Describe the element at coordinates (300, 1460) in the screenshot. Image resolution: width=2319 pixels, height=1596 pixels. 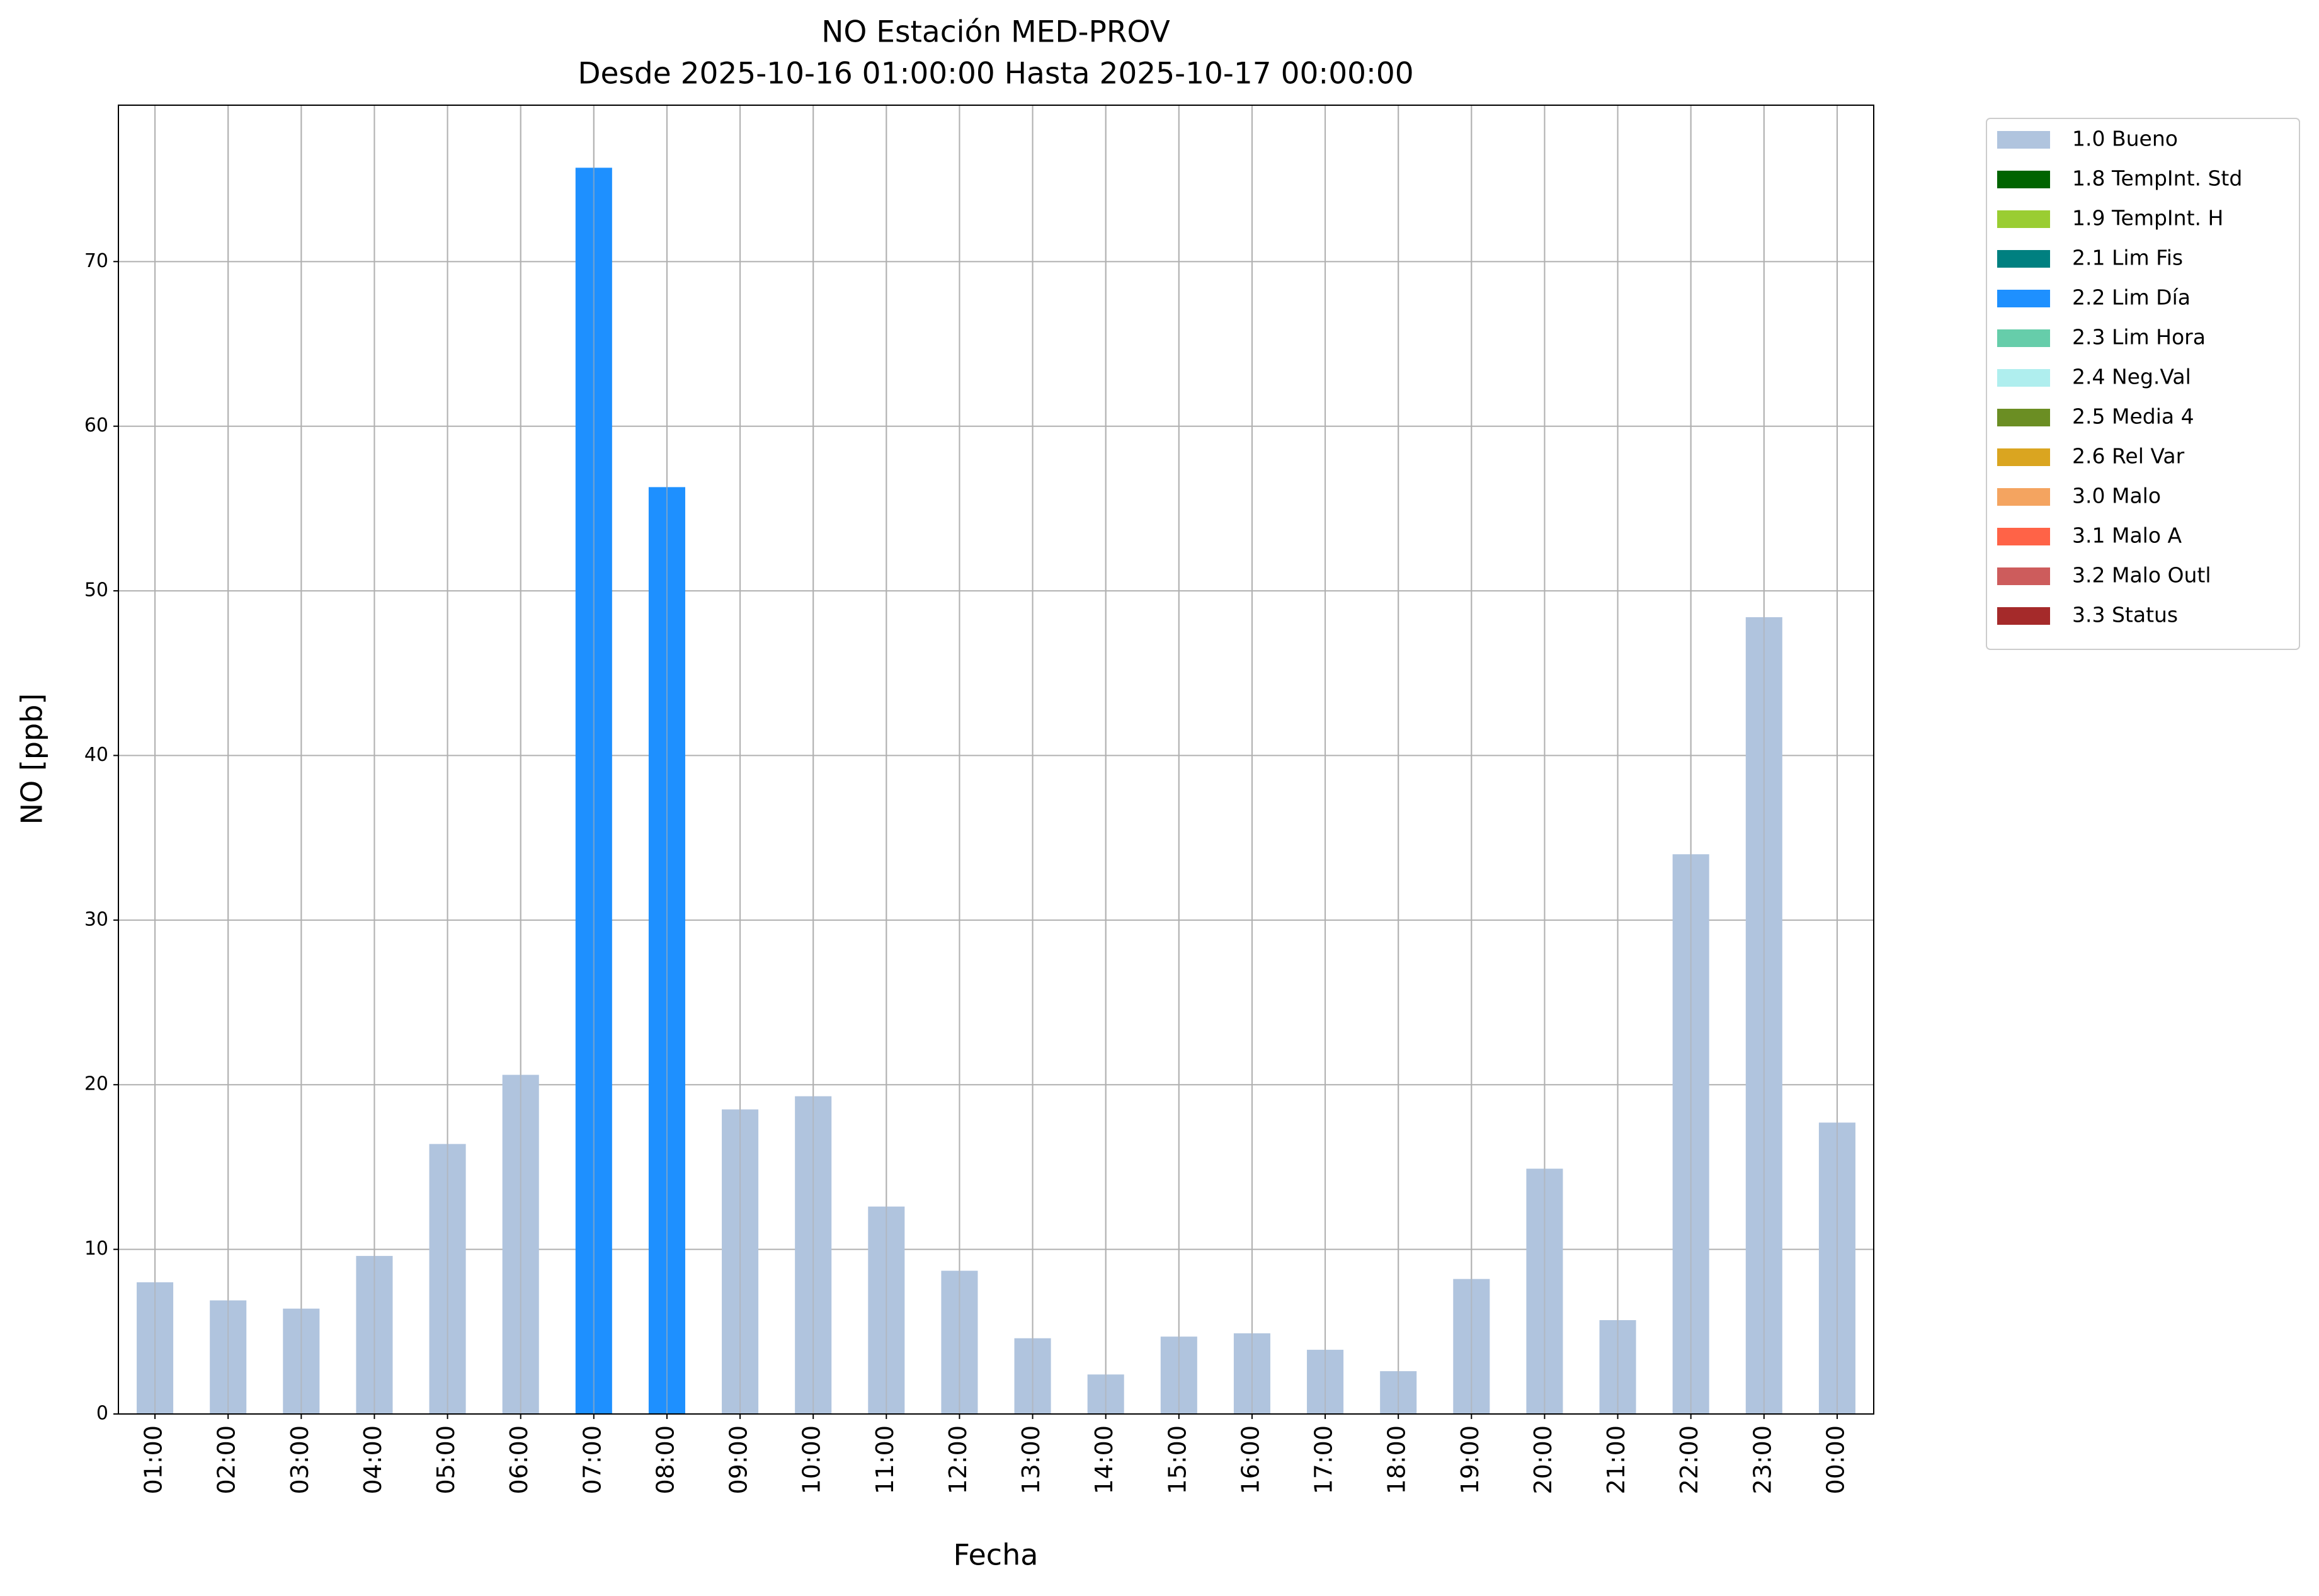
I see `x-tick-label: 03:00` at that location.